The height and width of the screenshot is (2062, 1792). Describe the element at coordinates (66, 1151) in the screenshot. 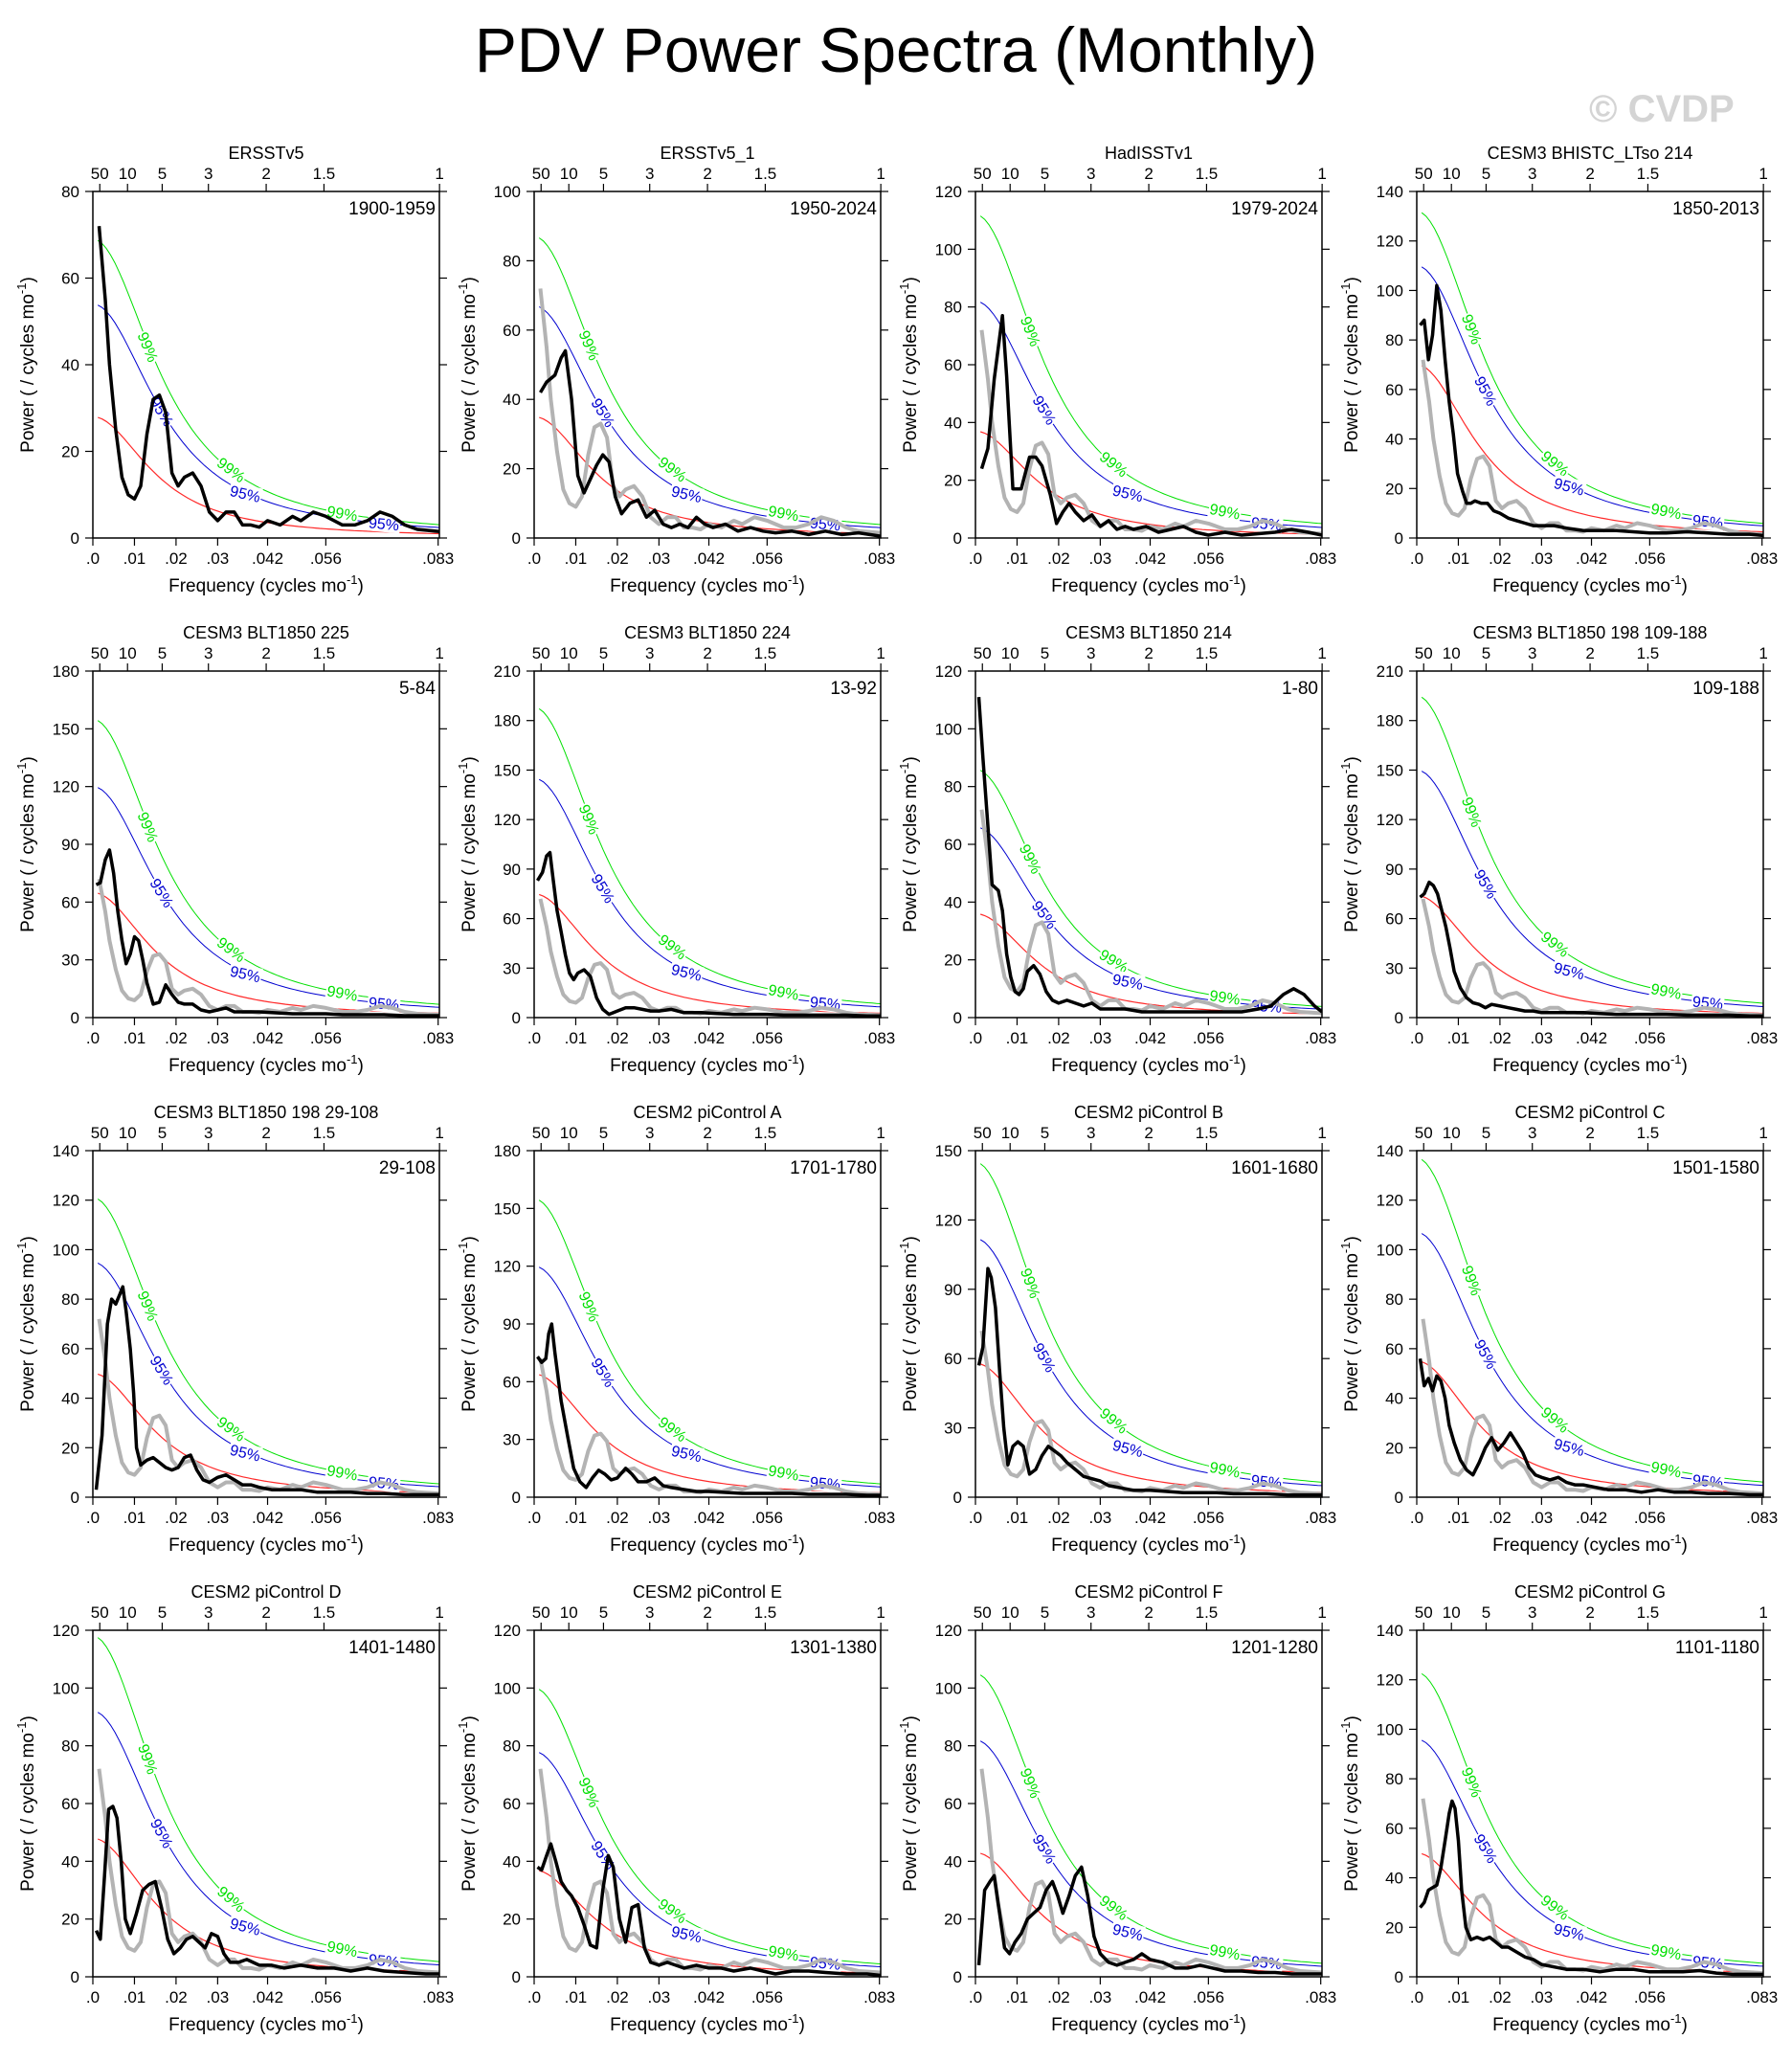

I see `y-tick-label: 140` at that location.